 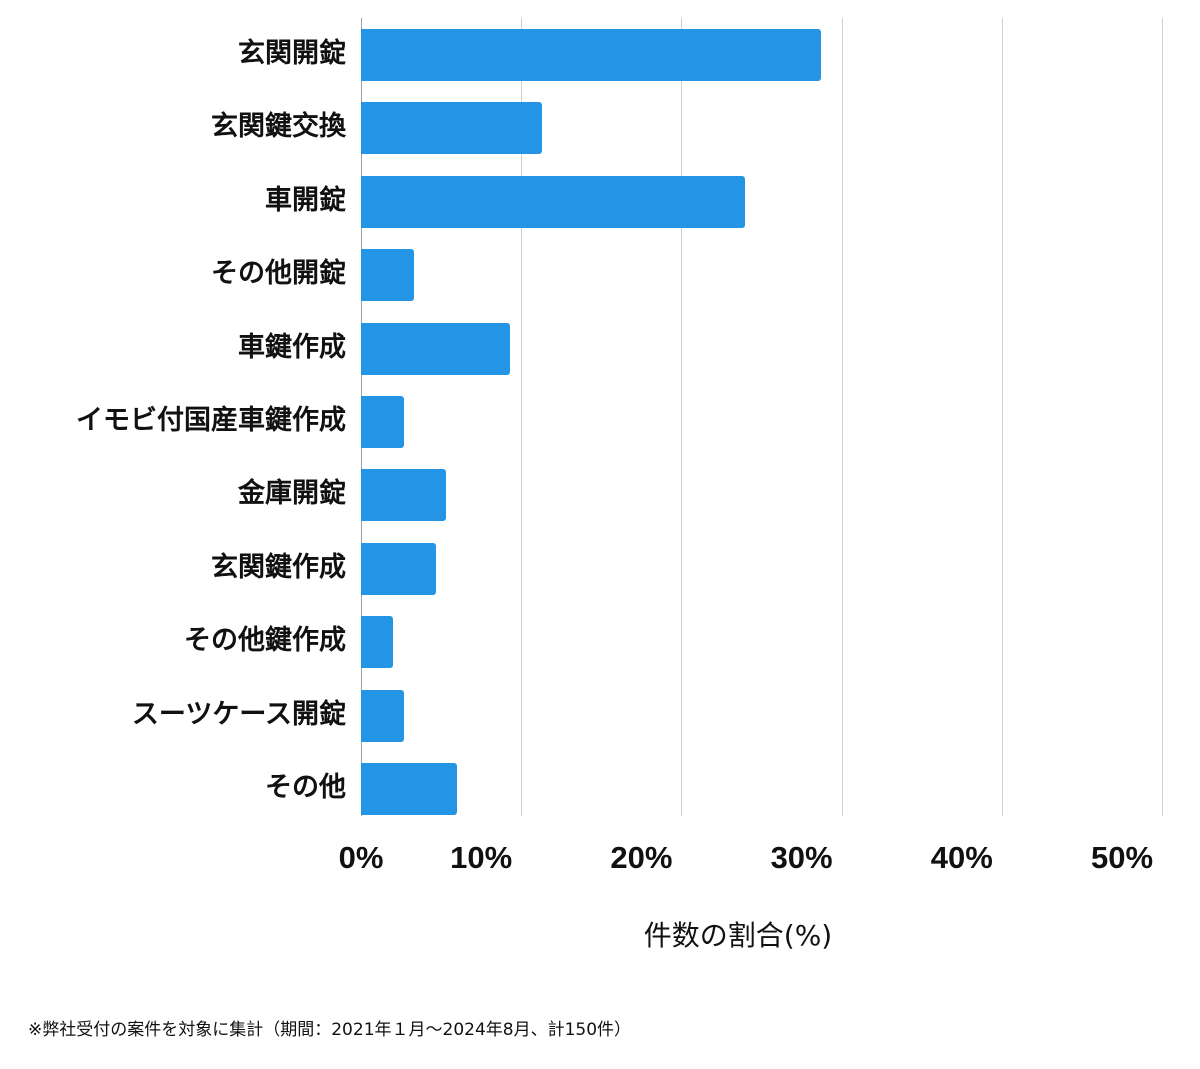 I want to click on category-label: 金庫開錠, so click(x=292, y=494).